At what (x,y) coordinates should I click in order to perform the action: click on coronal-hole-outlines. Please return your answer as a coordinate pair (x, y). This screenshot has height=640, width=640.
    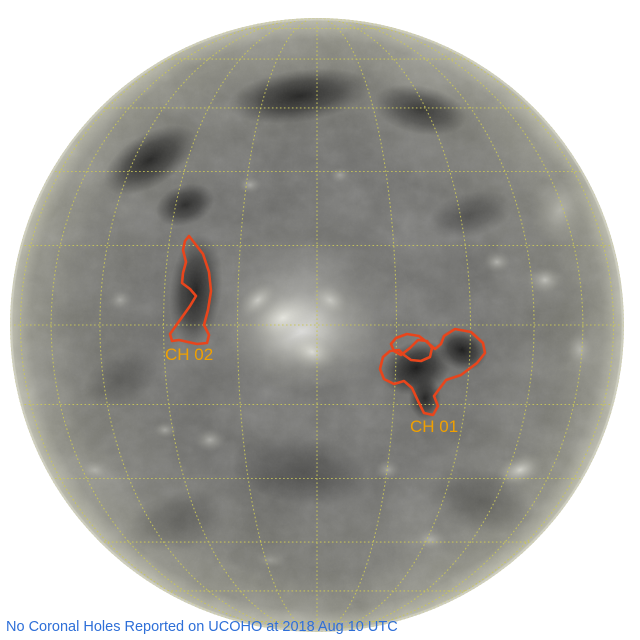
    Looking at the image, I should click on (327, 325).